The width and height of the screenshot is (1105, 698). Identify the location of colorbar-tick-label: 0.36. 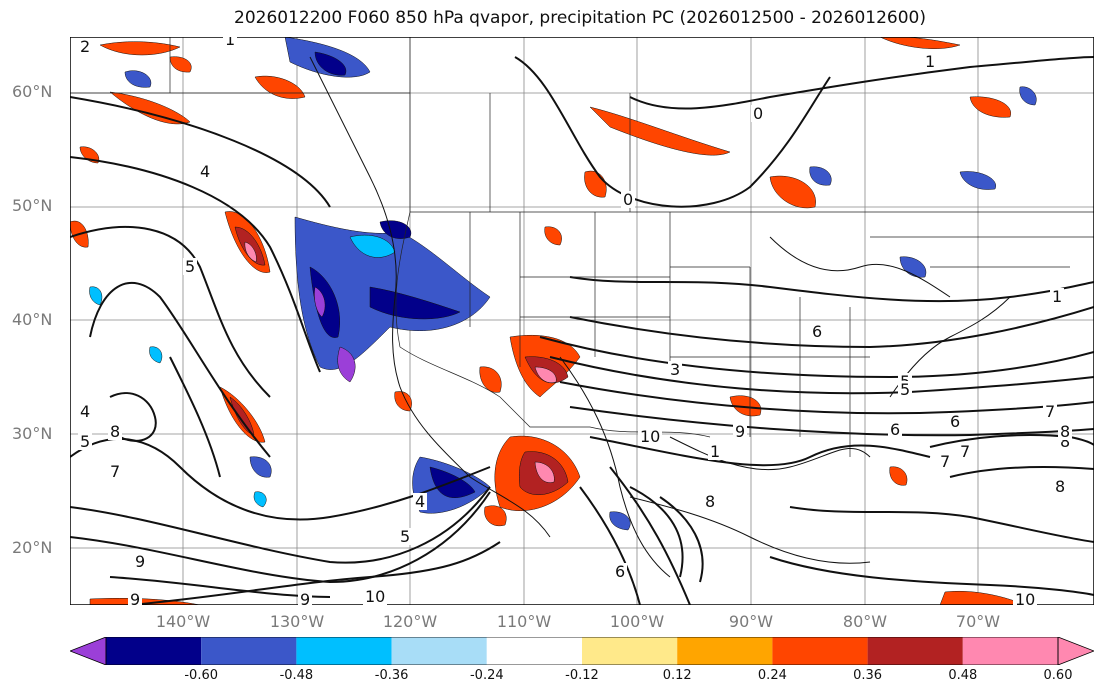
(868, 675).